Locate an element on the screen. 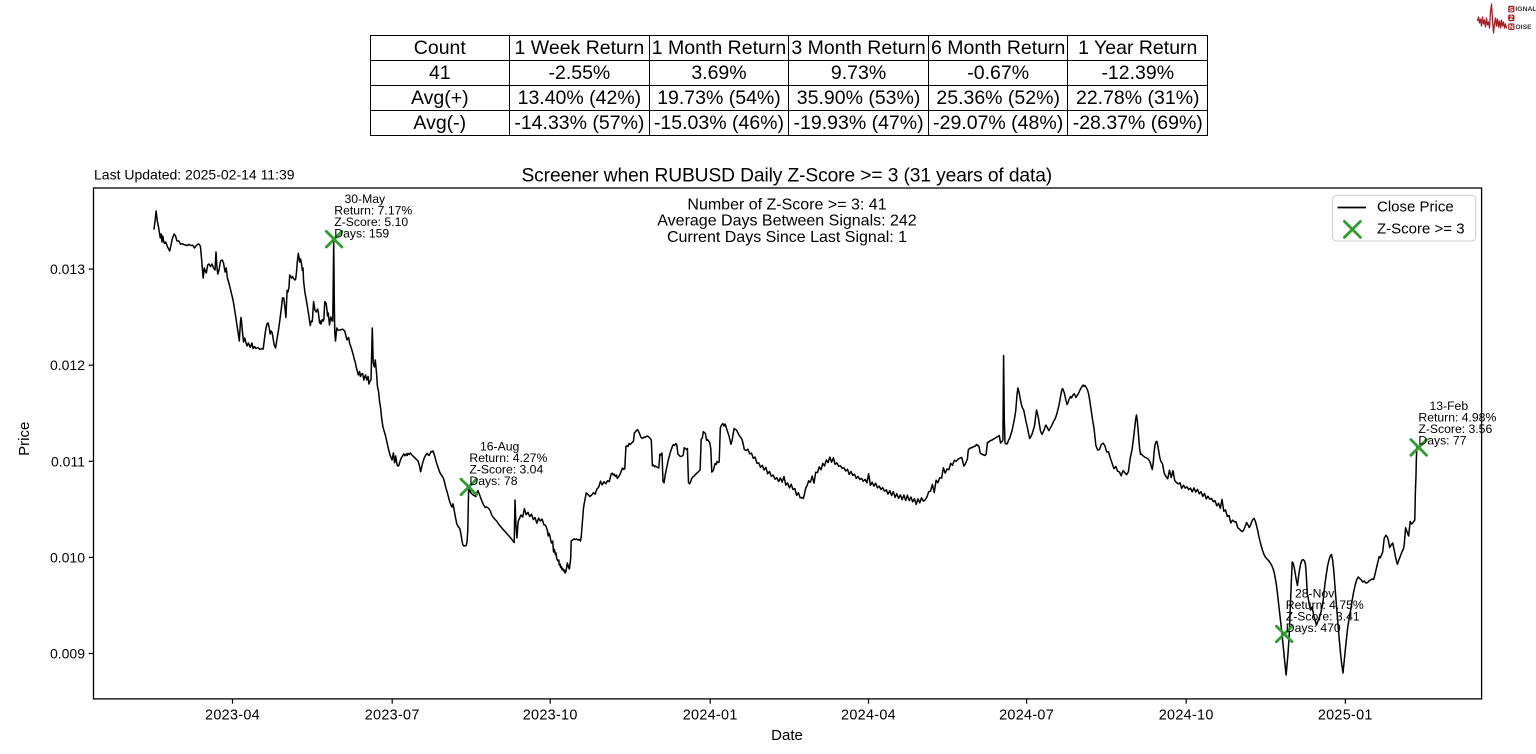  svg-text: 0.013 is located at coordinates (67, 269).